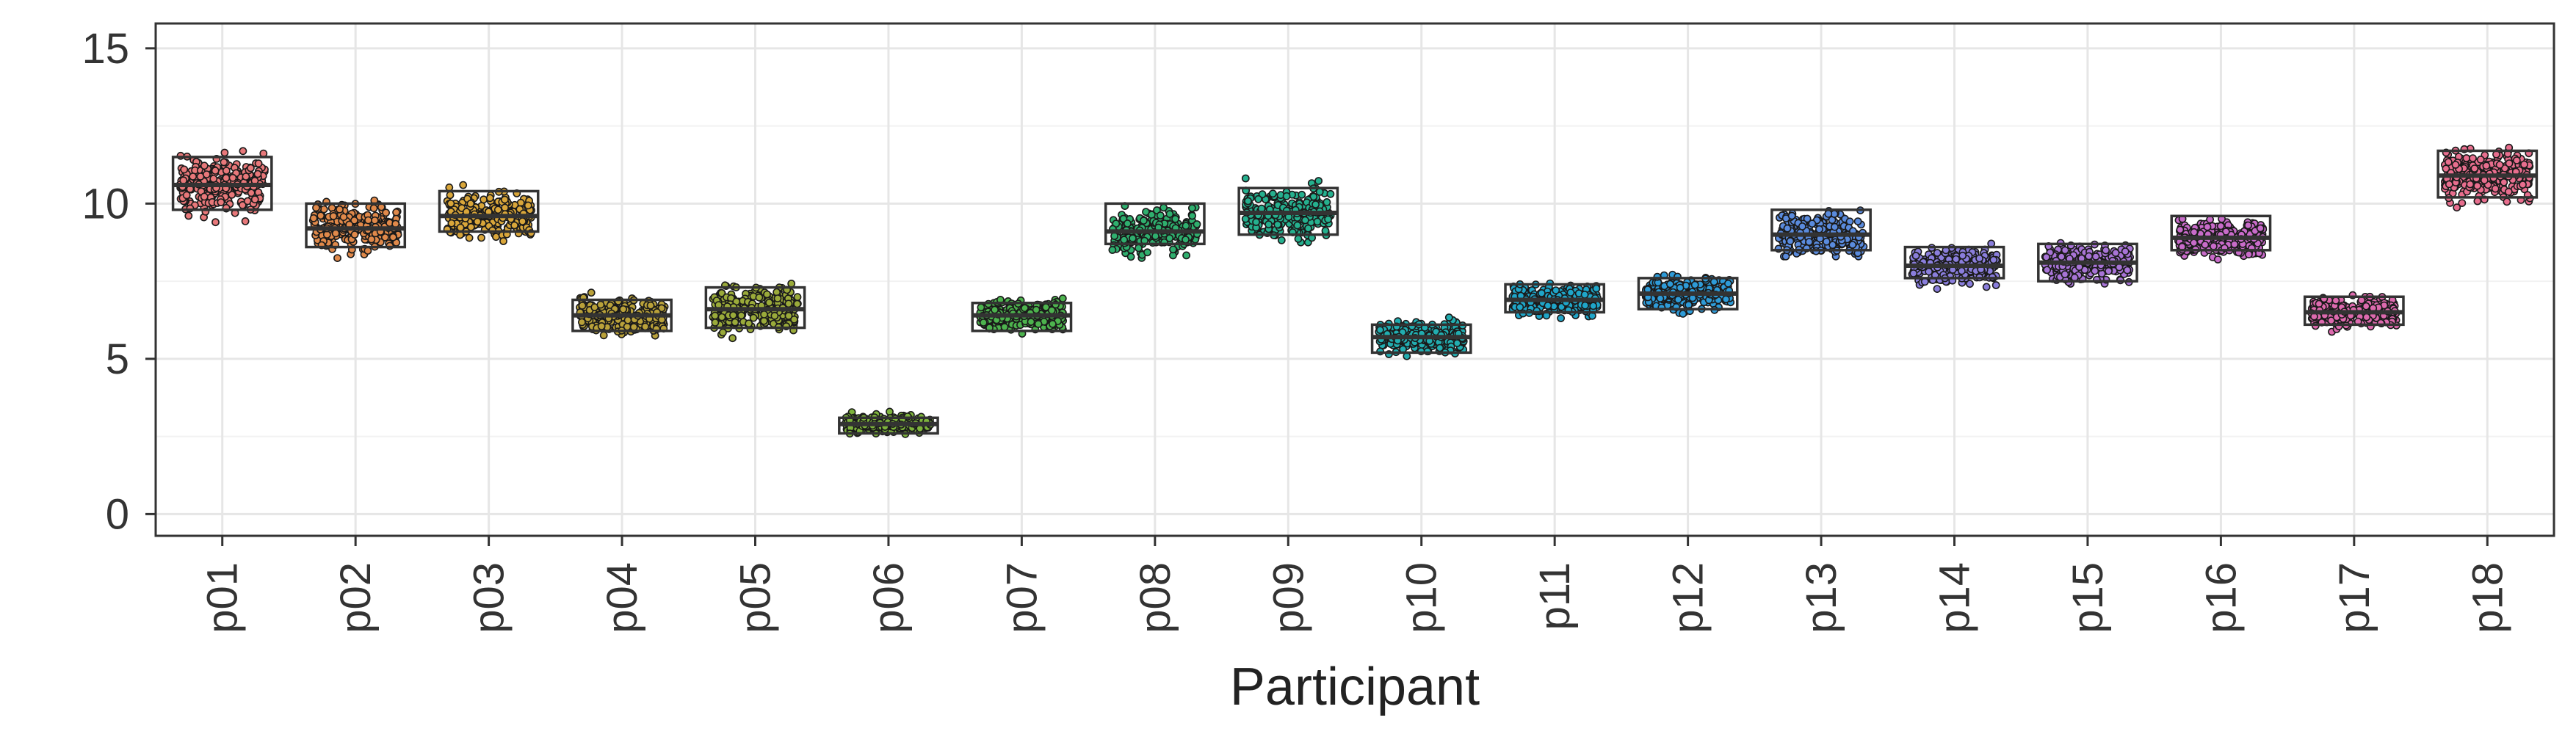  I want to click on x-tick-label: p05, so click(756, 597).